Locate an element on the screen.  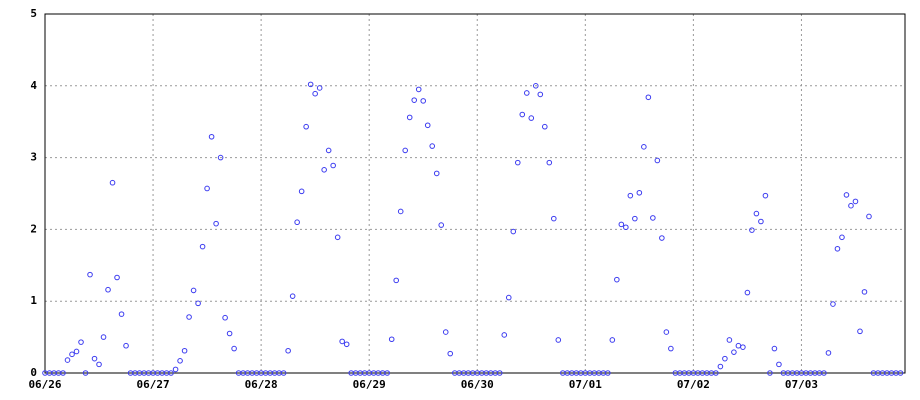
y-tick-label: 1 is located at coordinates (33, 300).